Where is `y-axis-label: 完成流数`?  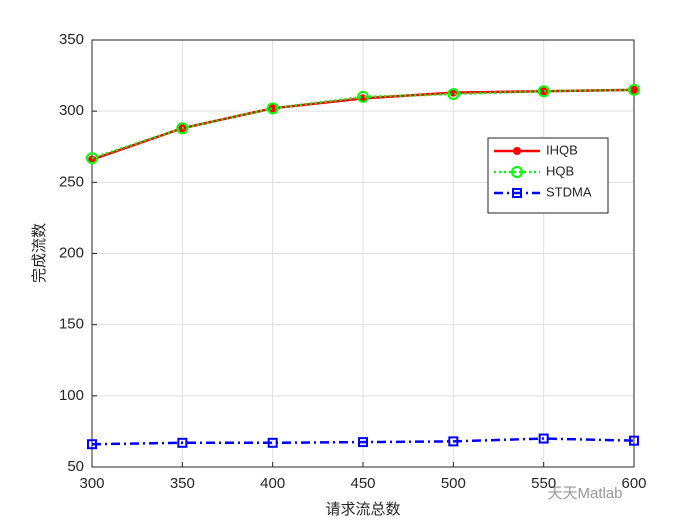 y-axis-label: 完成流数 is located at coordinates (39, 253).